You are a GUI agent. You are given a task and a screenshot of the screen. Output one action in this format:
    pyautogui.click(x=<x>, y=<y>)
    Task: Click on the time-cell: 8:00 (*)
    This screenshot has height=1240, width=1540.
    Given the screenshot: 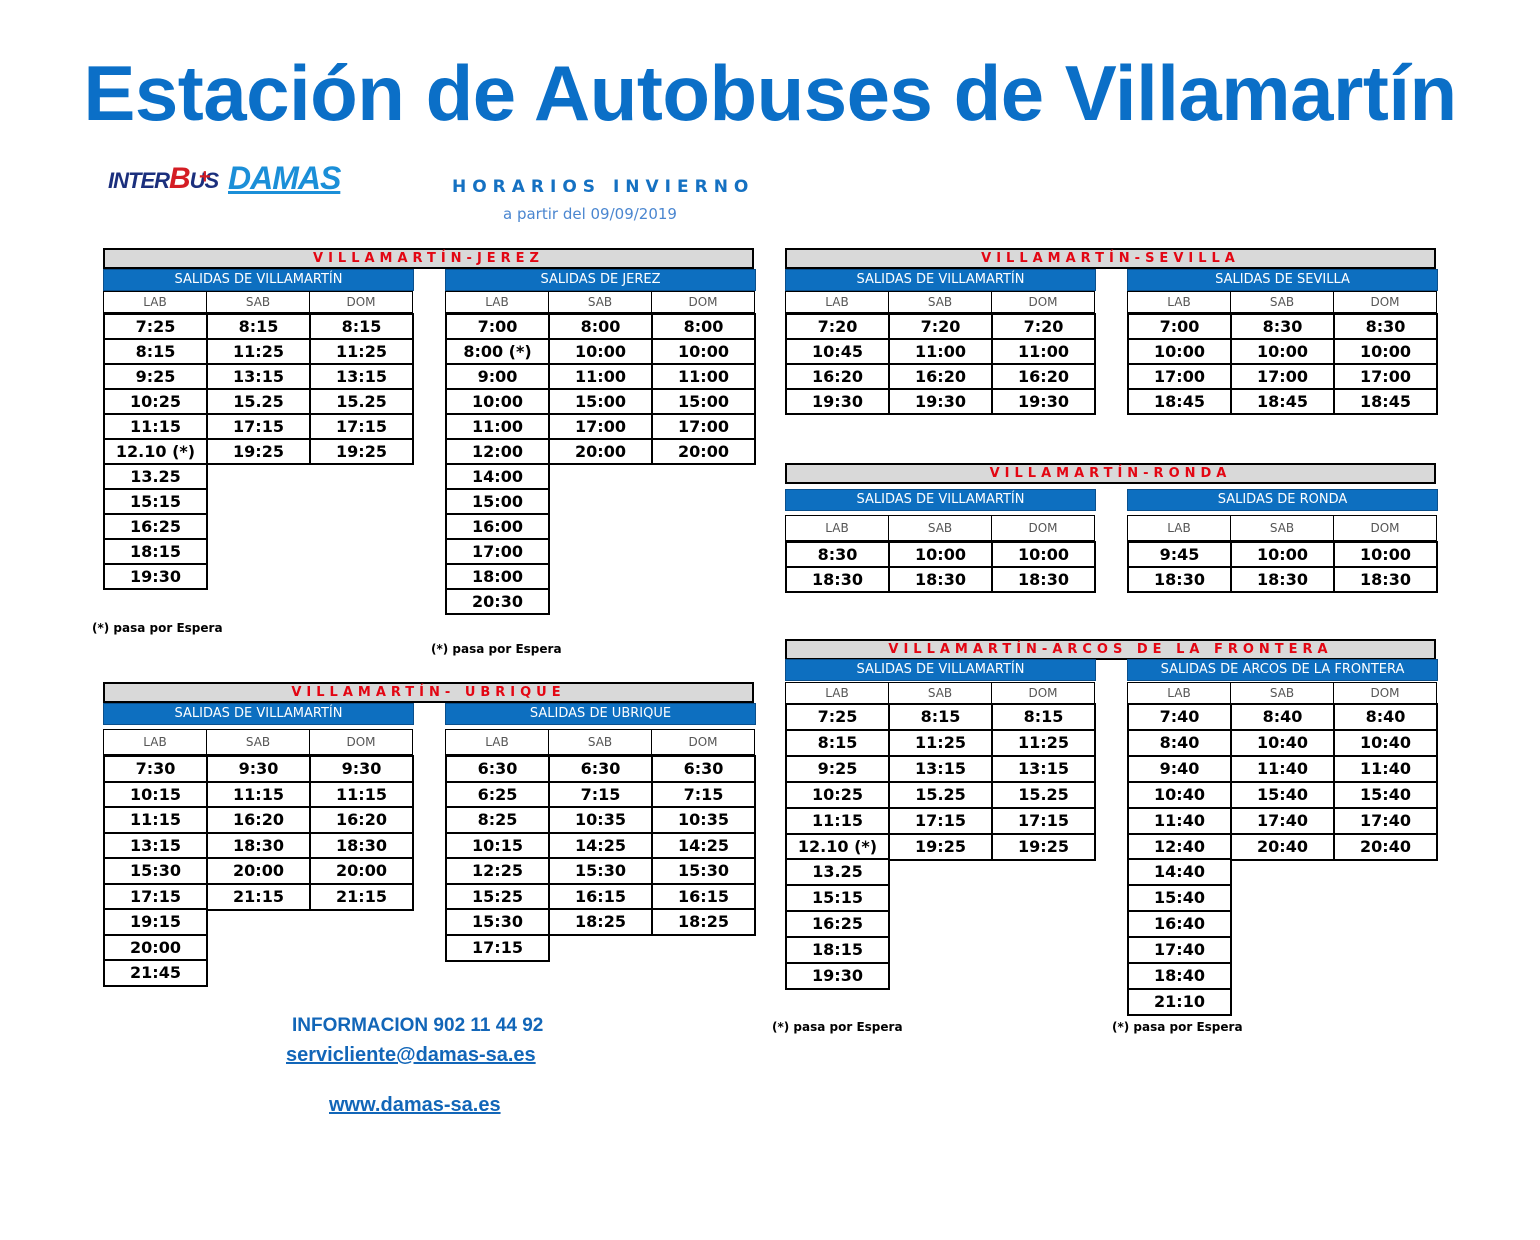 What is the action you would take?
    pyautogui.click(x=497, y=351)
    